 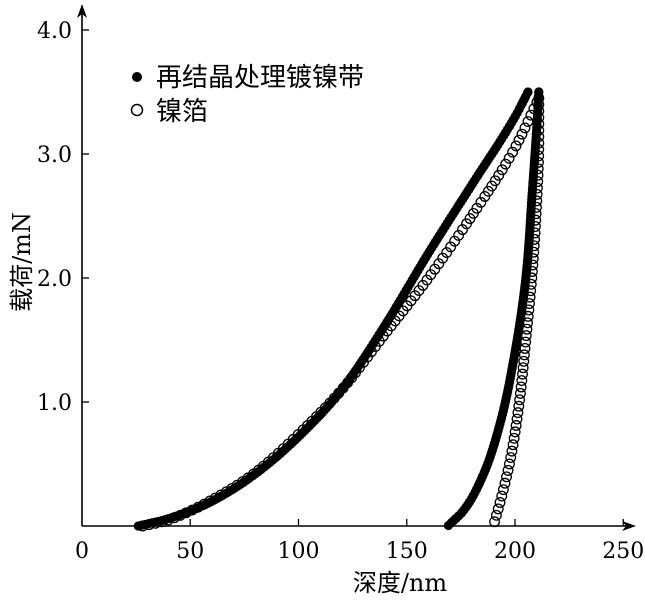 I want to click on legend: 再结晶处理镀镍带 镍箔, so click(x=247, y=95).